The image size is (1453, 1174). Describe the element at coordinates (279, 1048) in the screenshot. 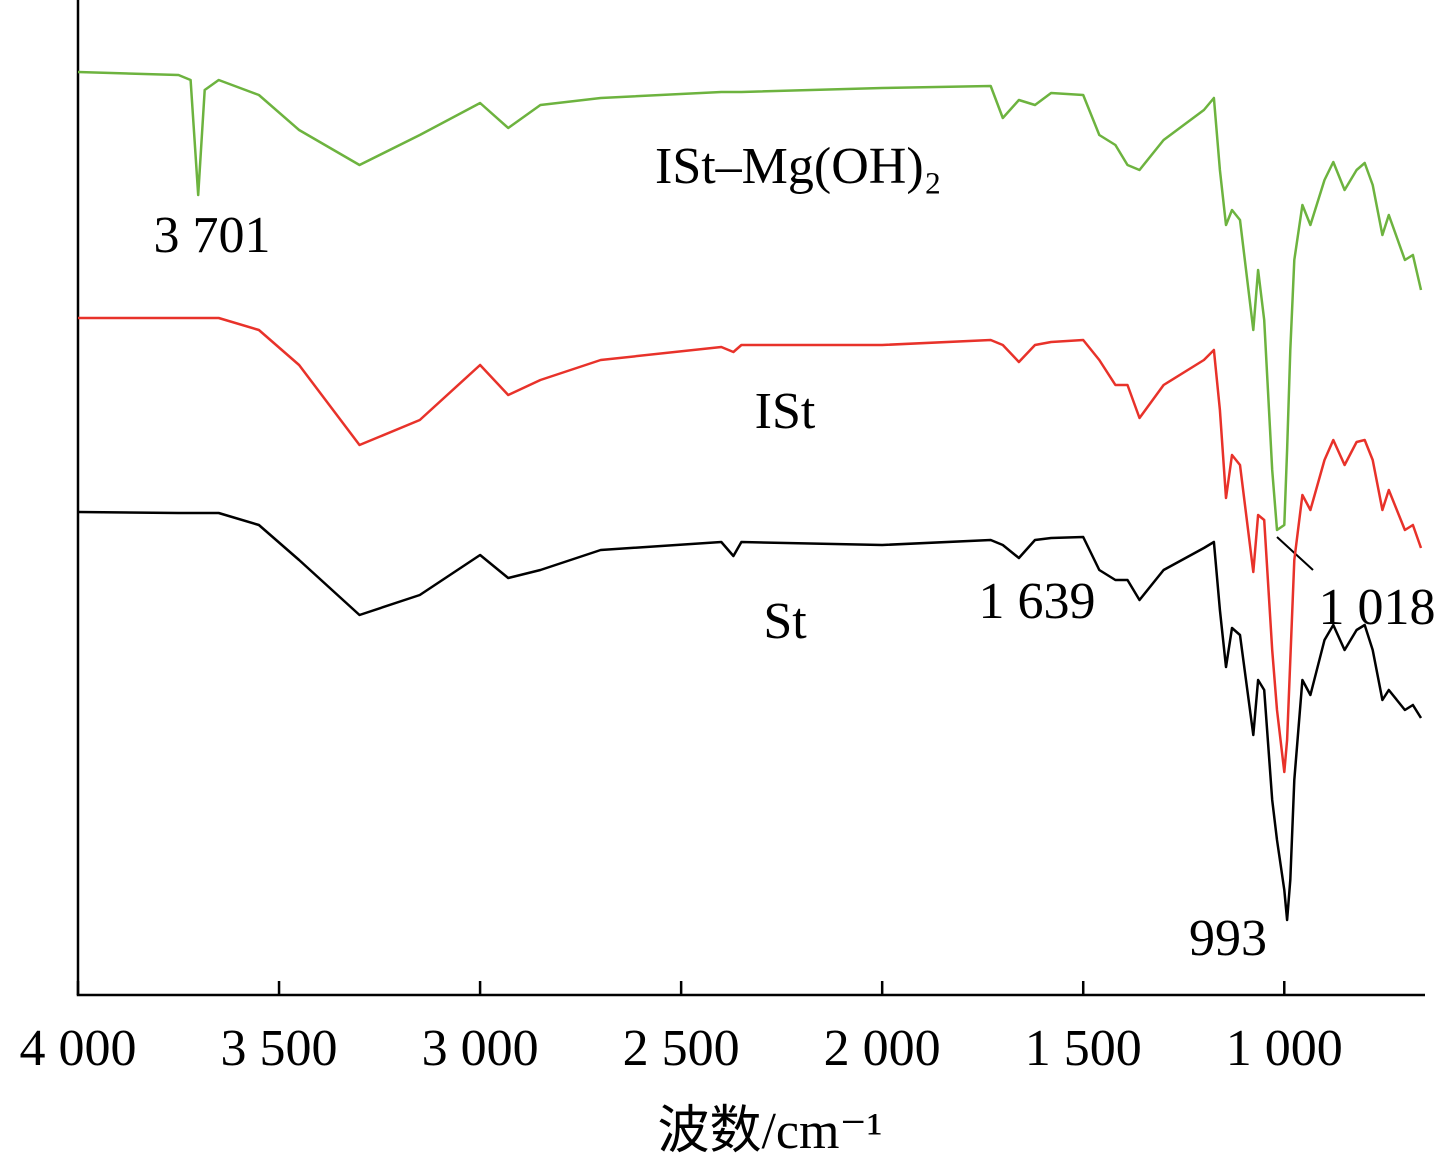

I see `x-tick-label: 3 500` at that location.